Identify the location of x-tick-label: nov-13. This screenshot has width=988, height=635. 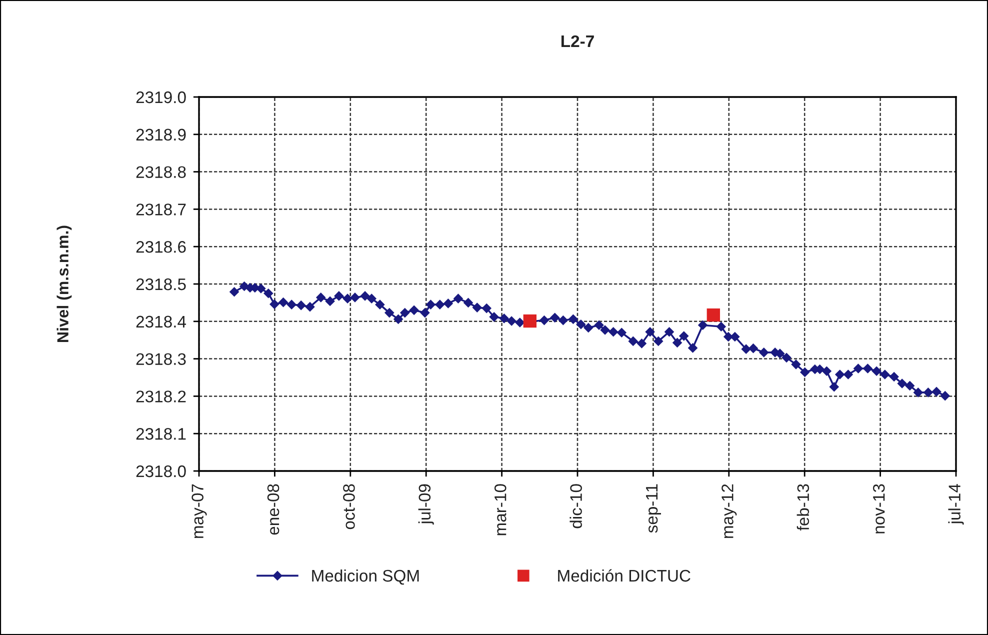
(878, 509).